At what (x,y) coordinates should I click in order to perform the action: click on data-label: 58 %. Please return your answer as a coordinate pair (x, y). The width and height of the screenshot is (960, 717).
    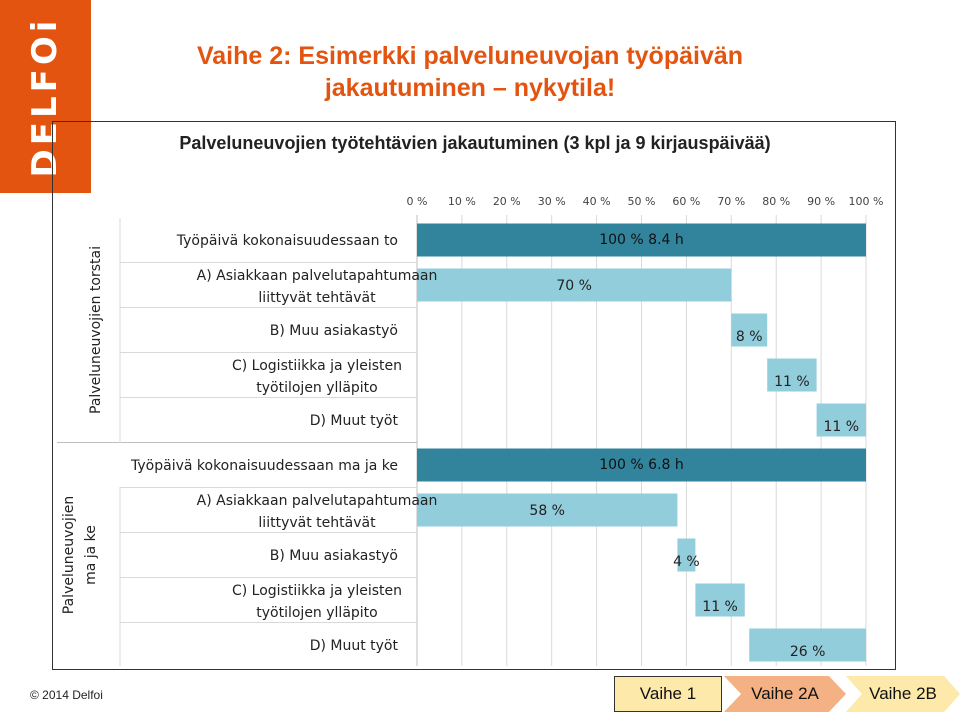
    Looking at the image, I should click on (547, 511).